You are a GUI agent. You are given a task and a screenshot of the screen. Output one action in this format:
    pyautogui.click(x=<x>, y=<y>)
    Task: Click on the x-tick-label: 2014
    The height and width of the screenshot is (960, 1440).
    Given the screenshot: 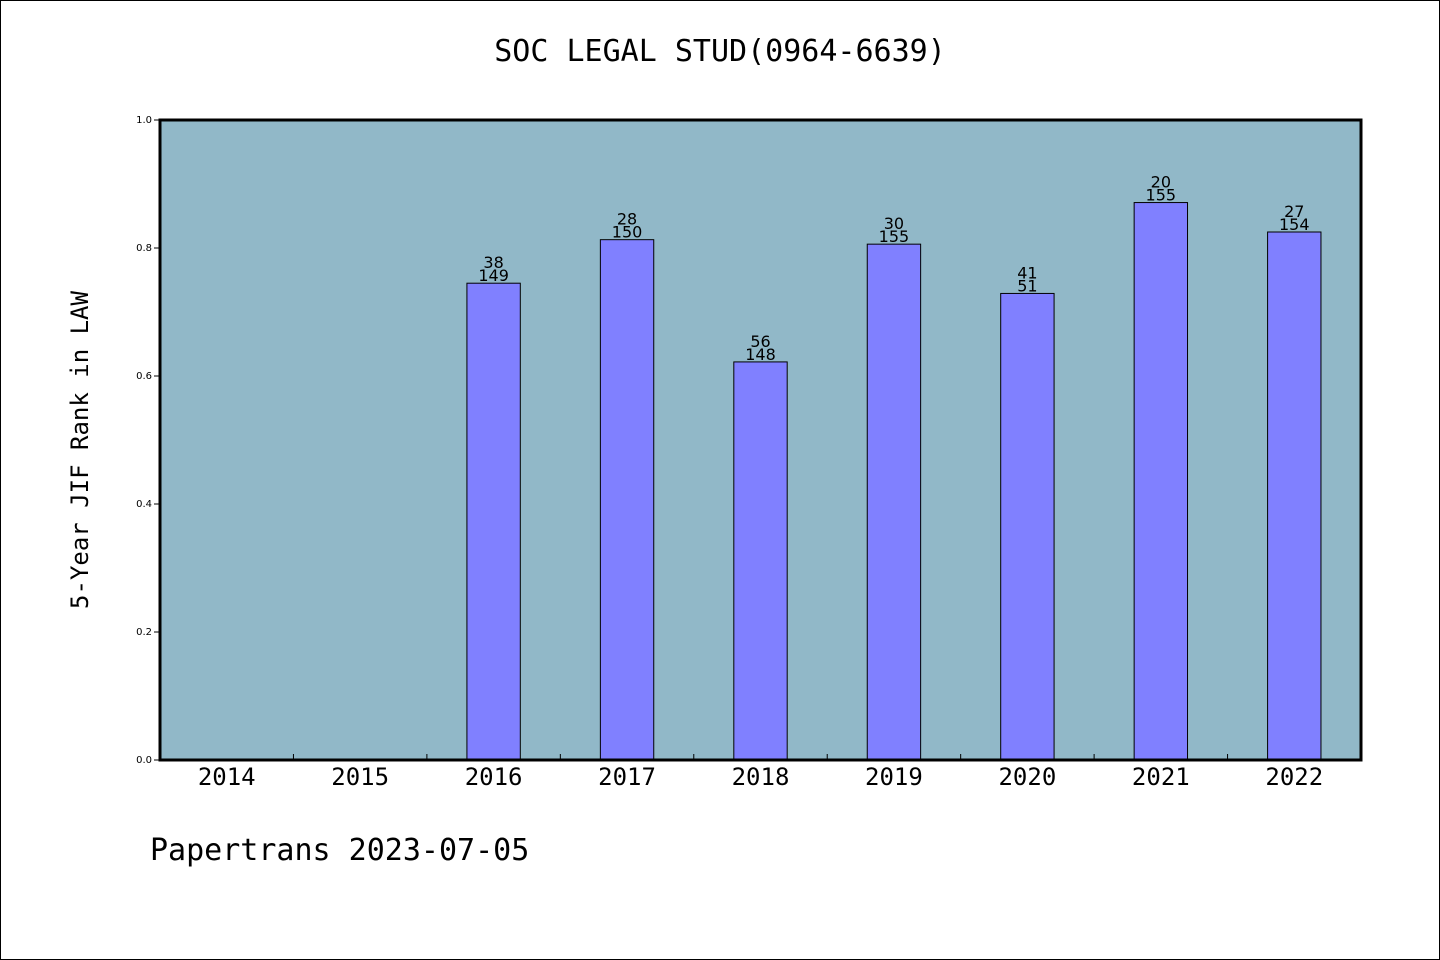 What is the action you would take?
    pyautogui.click(x=227, y=777)
    